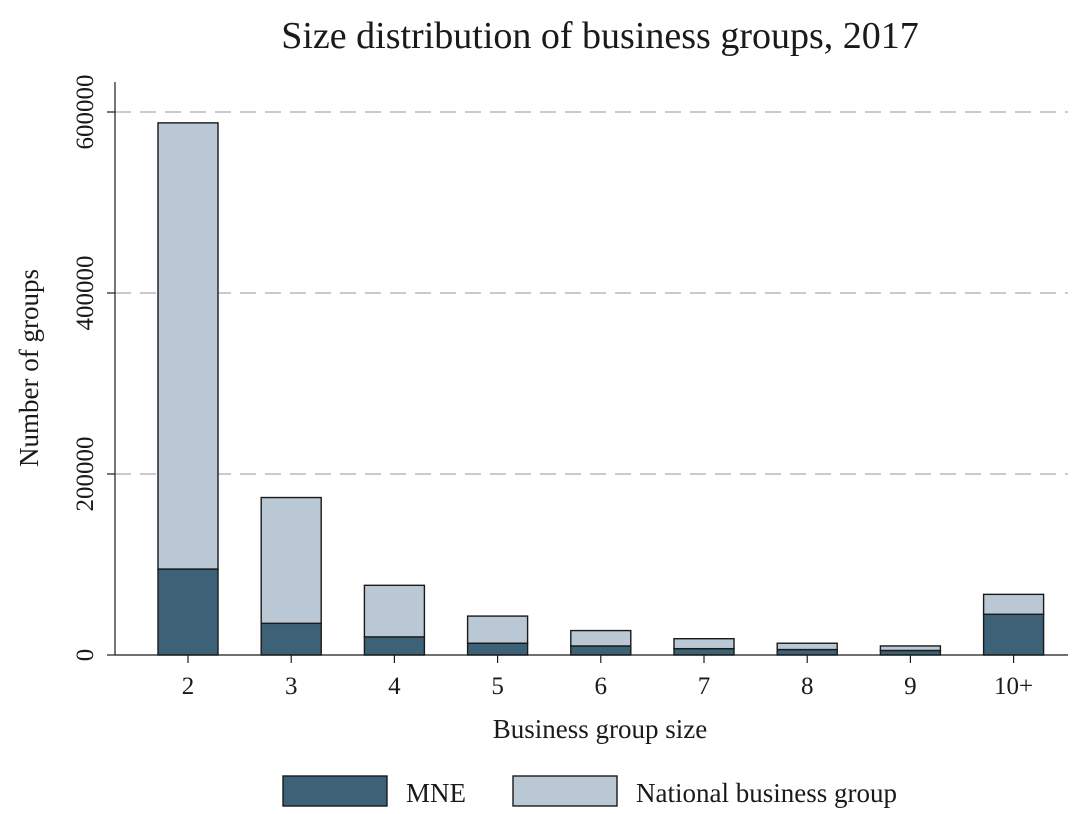 The image size is (1074, 814). What do you see at coordinates (601, 686) in the screenshot?
I see `x-tick-label: 6` at bounding box center [601, 686].